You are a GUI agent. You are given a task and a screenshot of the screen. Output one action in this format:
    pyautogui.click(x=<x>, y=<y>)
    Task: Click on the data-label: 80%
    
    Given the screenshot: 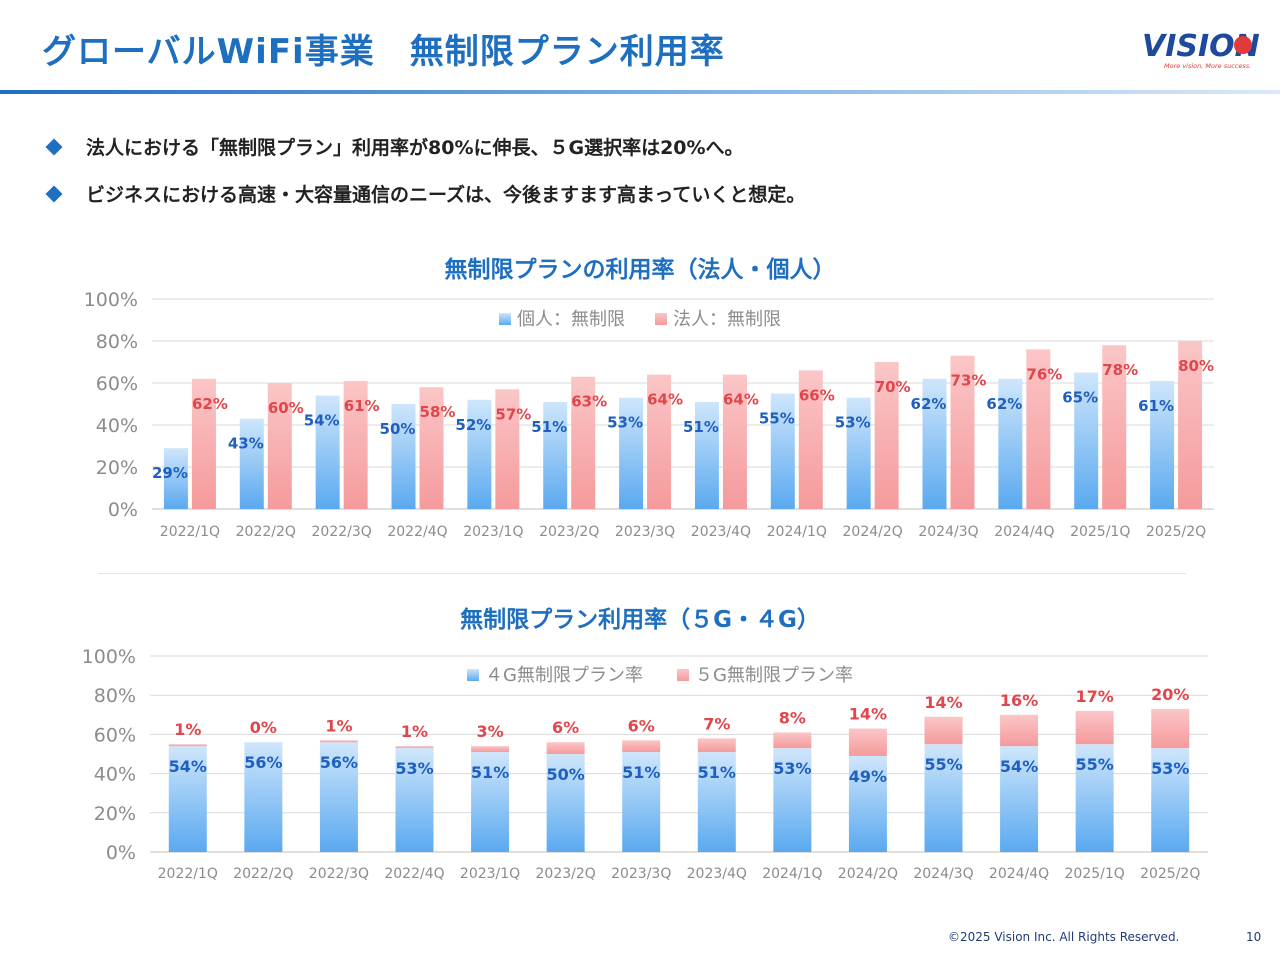 What is the action you would take?
    pyautogui.click(x=1196, y=366)
    